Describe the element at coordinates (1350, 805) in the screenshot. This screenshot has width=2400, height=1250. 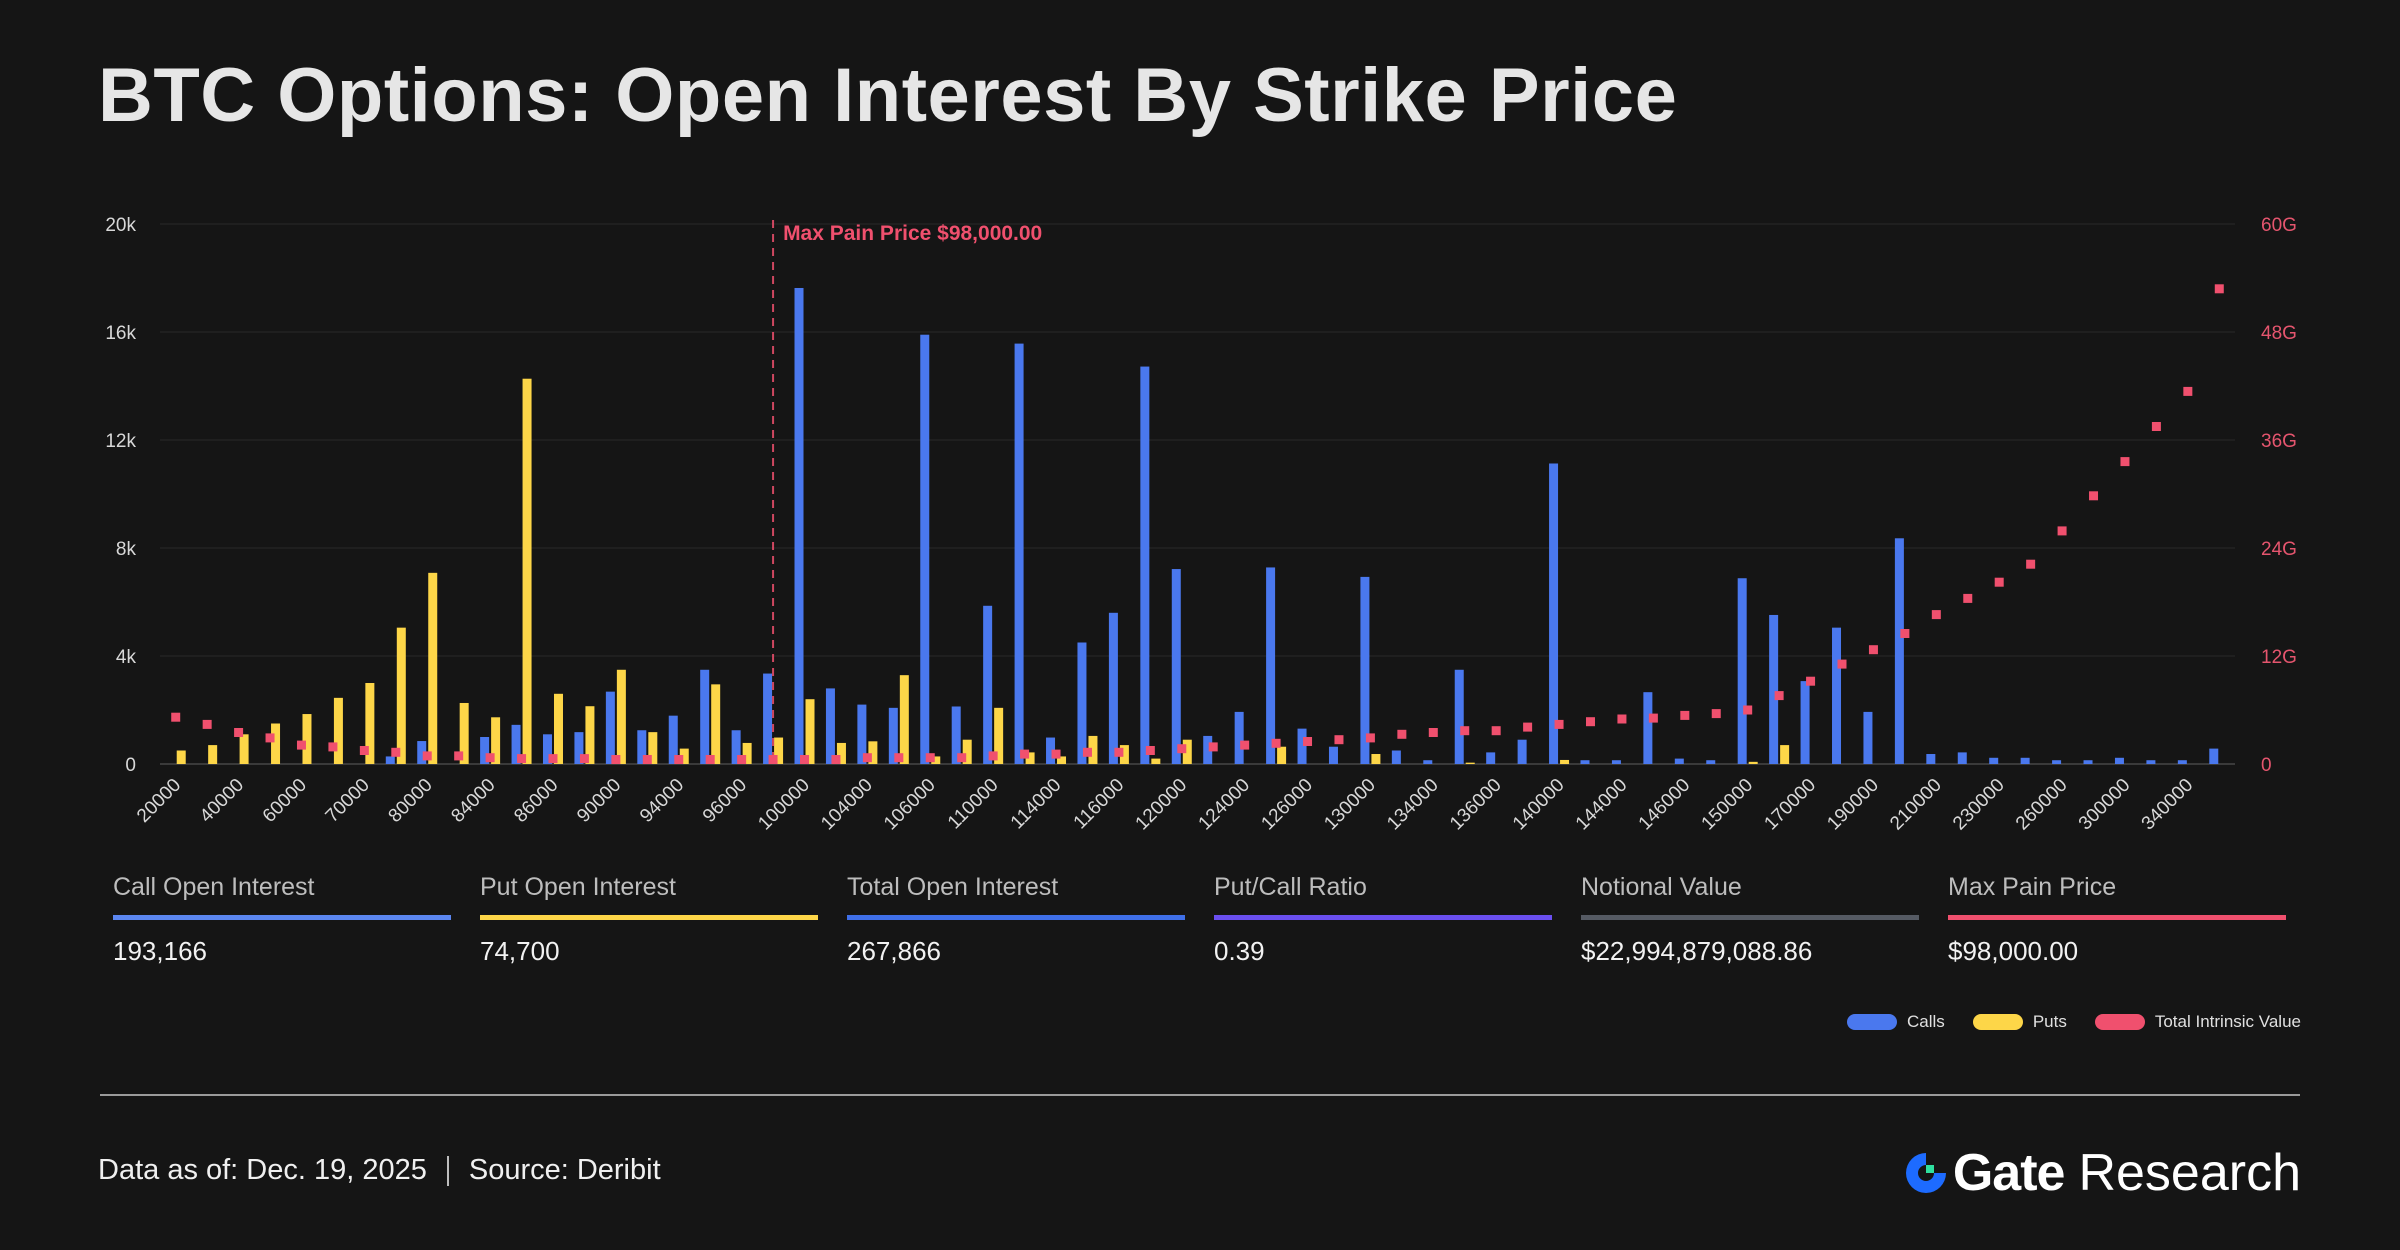
I see `x-tick-label: 130000` at that location.